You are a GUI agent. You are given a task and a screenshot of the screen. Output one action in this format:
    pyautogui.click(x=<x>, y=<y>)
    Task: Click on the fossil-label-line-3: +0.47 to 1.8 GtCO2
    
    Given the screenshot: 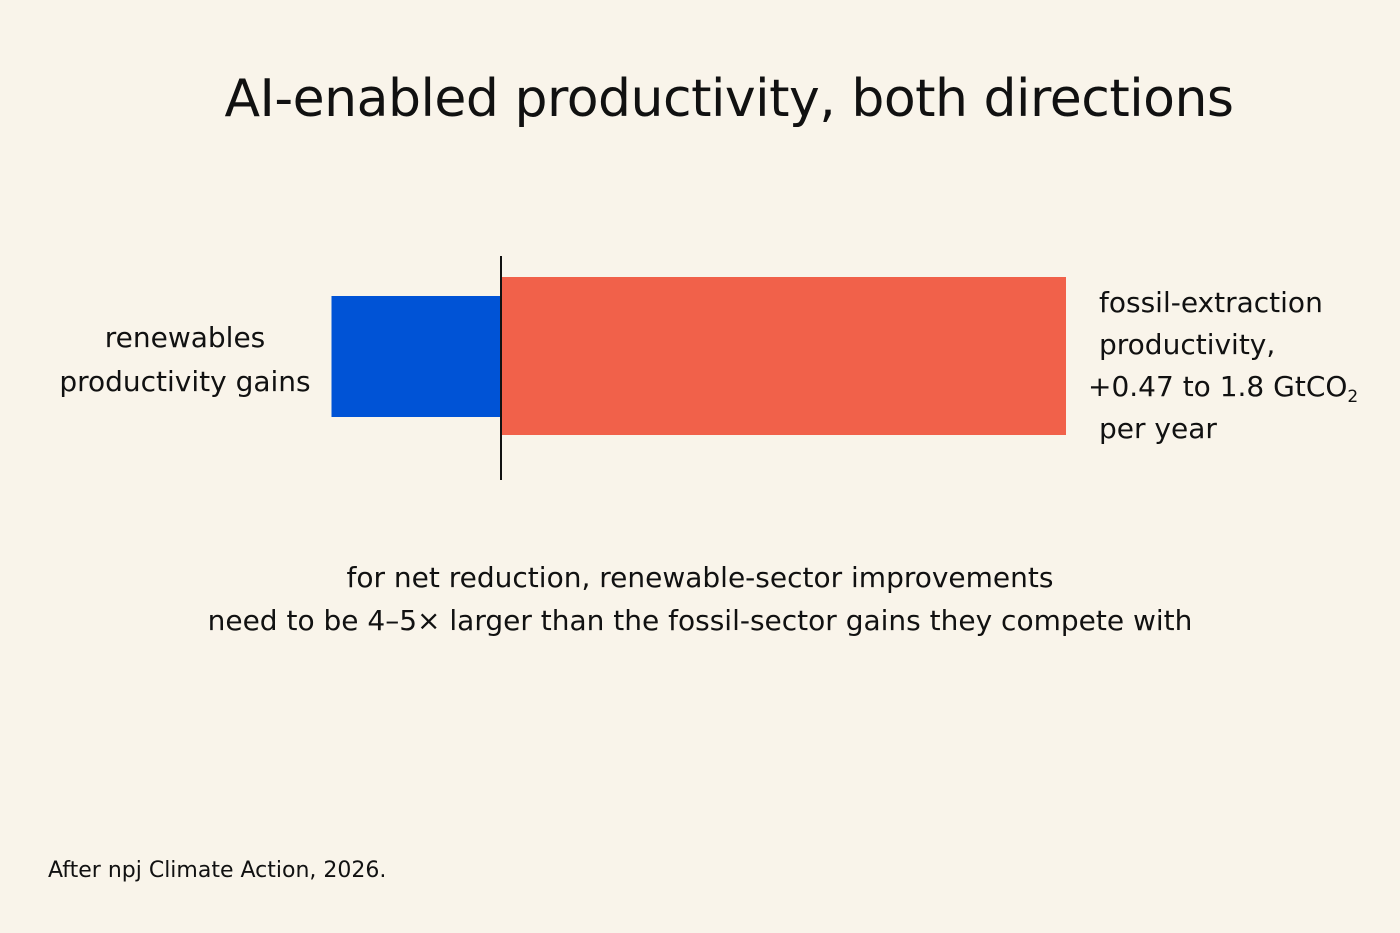 What is the action you would take?
    pyautogui.click(x=1238, y=387)
    